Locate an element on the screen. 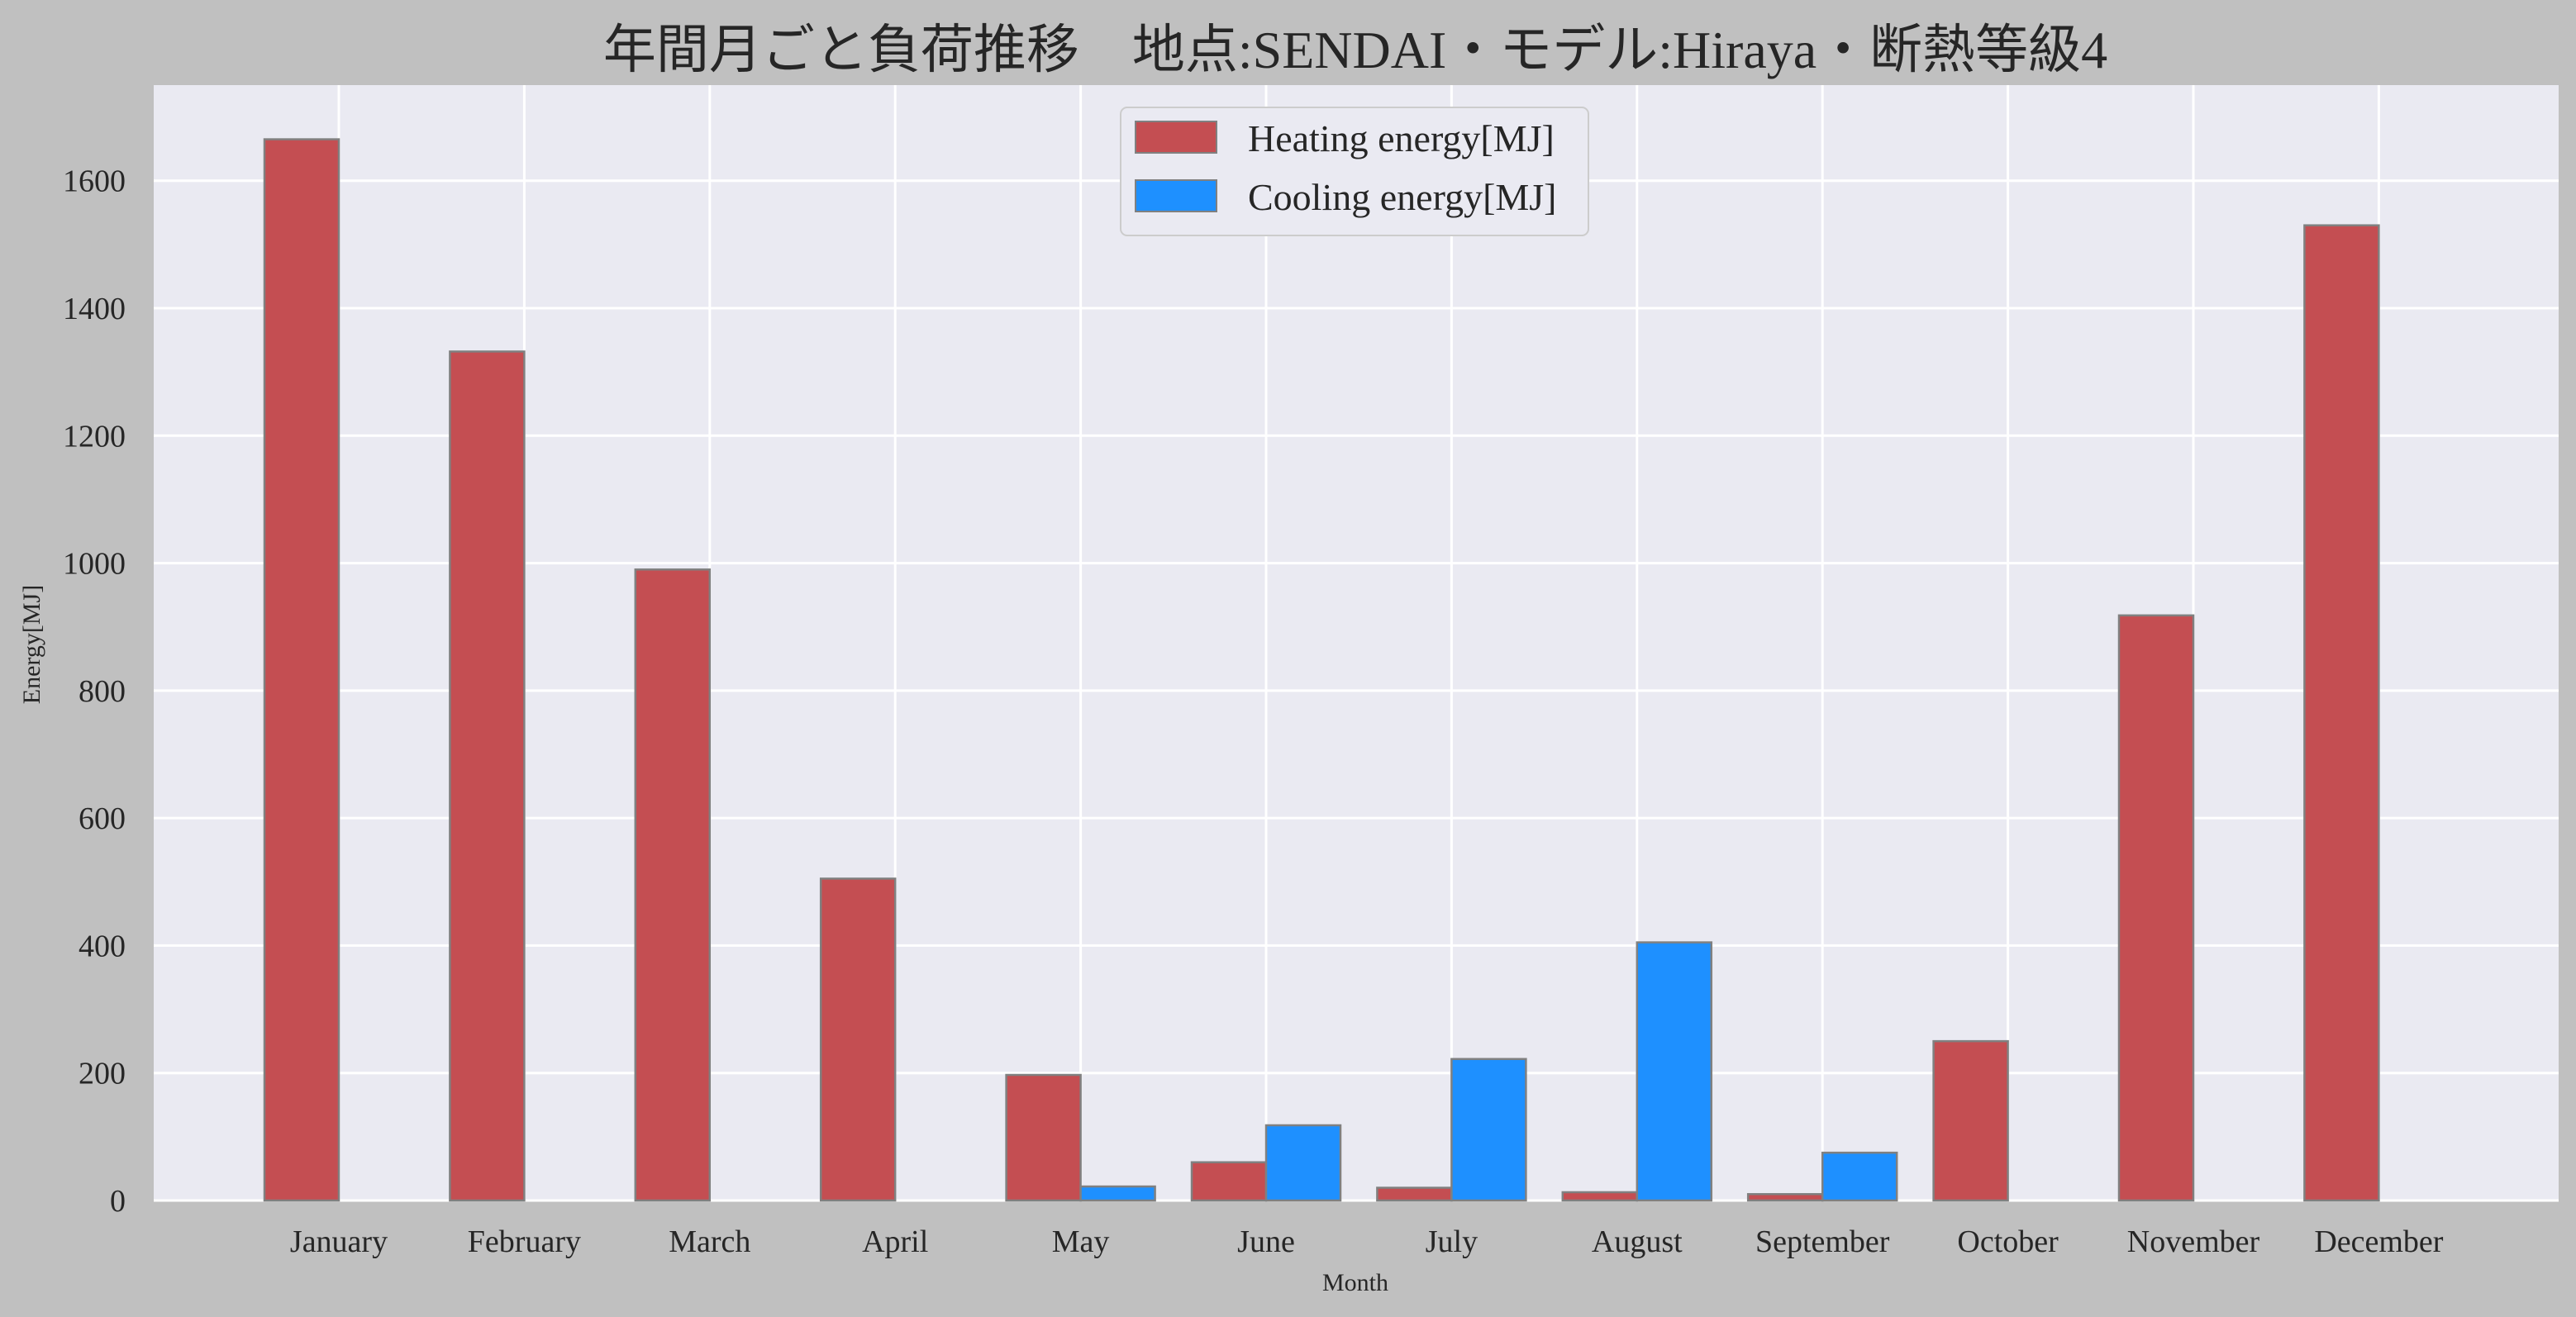 This screenshot has height=1317, width=2576. heating-bar-october is located at coordinates (1971, 1120).